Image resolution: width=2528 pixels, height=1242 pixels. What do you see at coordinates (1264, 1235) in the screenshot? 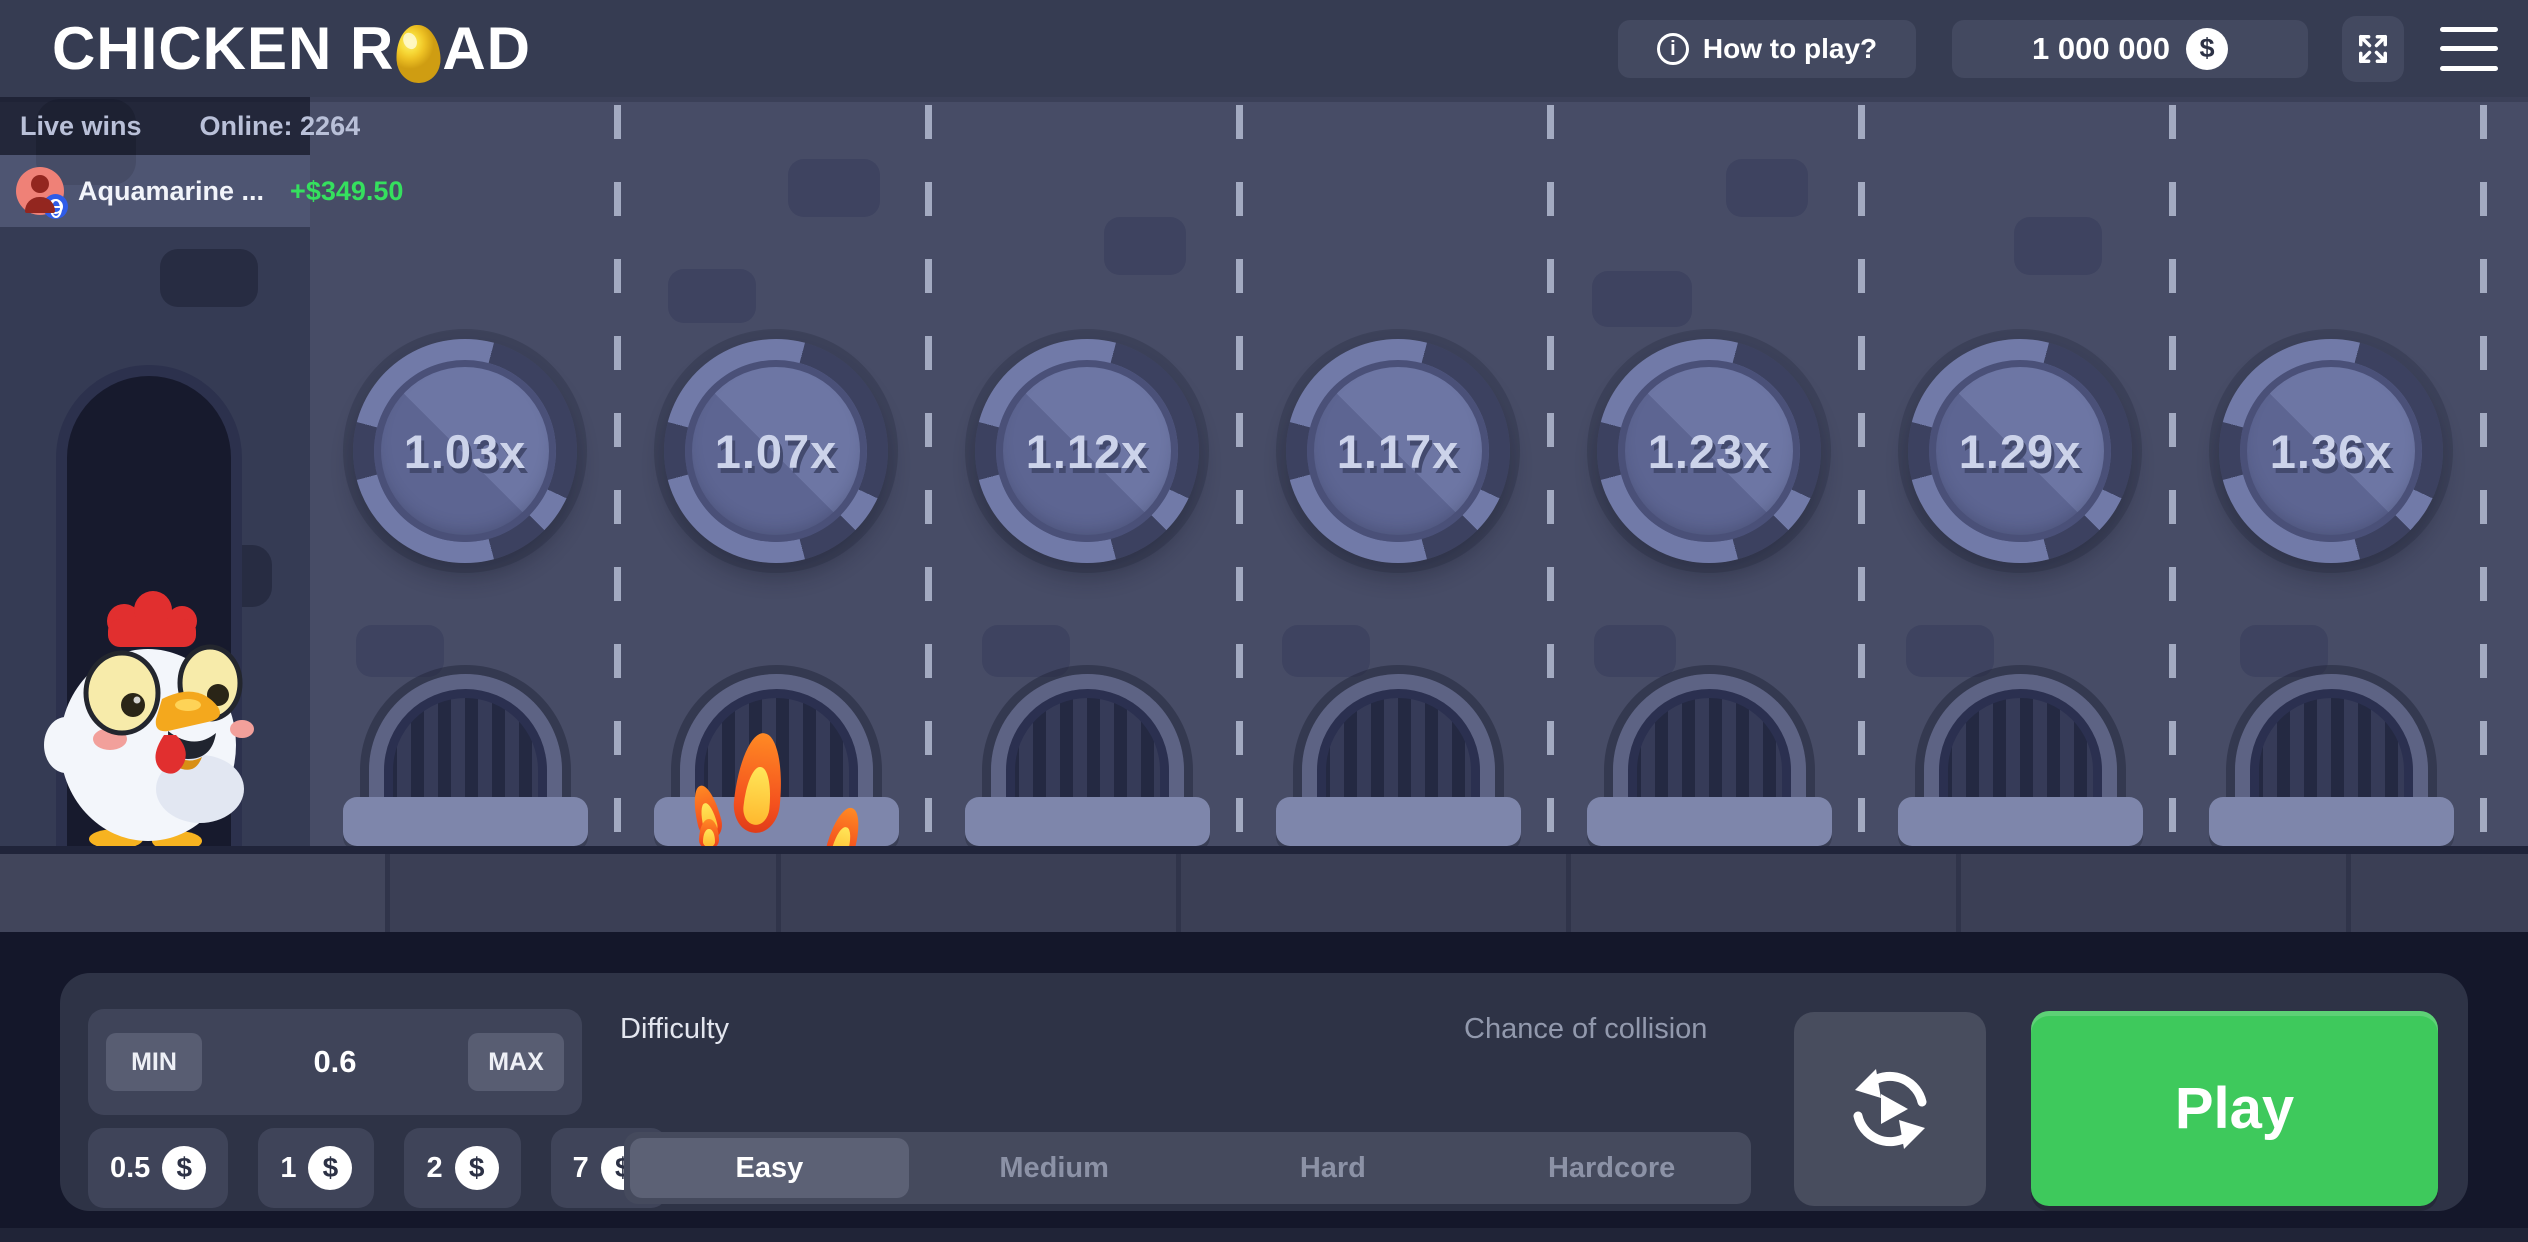
I see `footer-strip` at bounding box center [1264, 1235].